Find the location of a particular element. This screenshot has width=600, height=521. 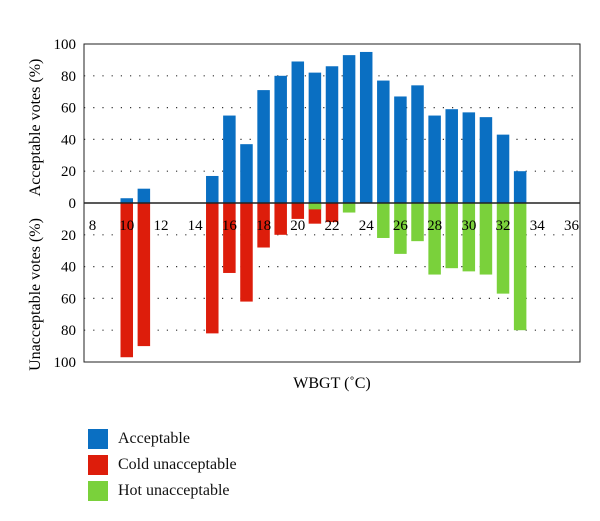

x-tick-label: 22 is located at coordinates (332, 226).